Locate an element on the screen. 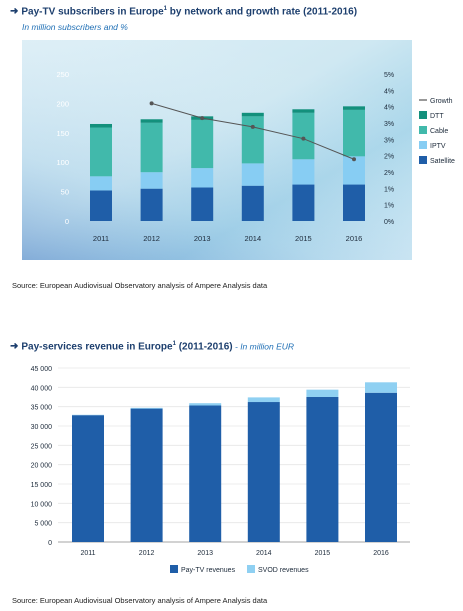 The image size is (463, 611). y-tick-label: 20 000 is located at coordinates (42, 466).